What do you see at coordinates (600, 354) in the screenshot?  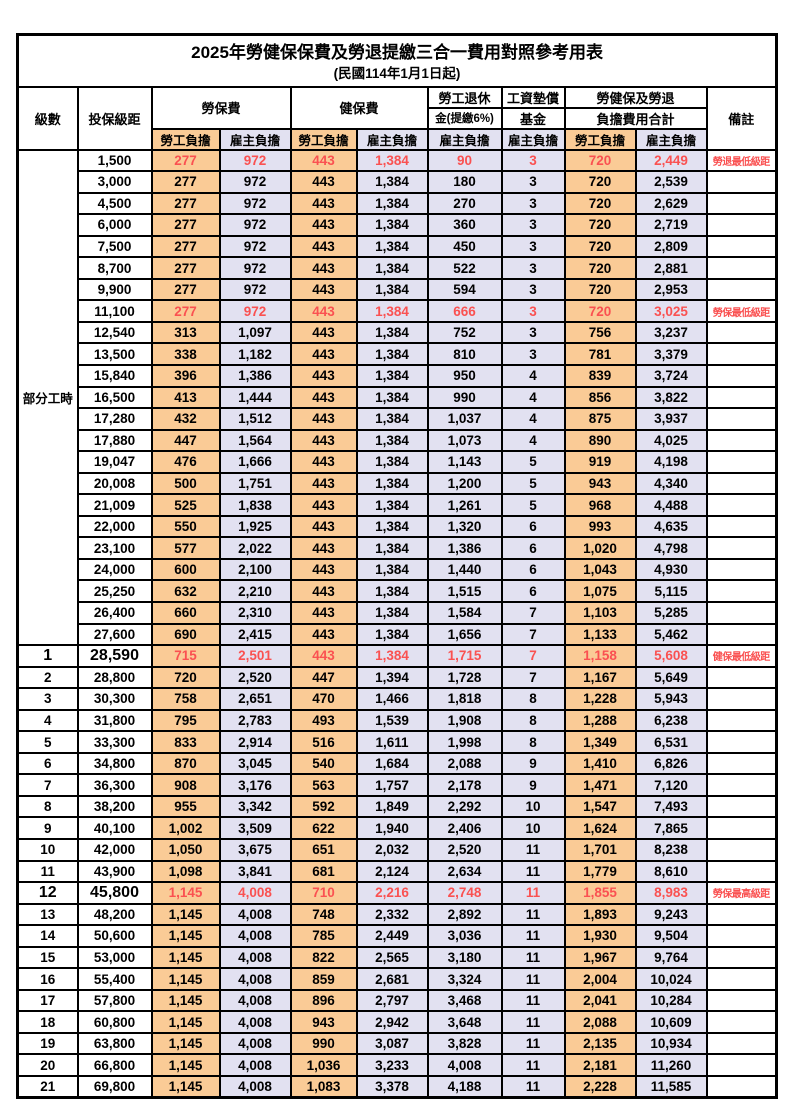 I see `total-employee-cell: 781` at bounding box center [600, 354].